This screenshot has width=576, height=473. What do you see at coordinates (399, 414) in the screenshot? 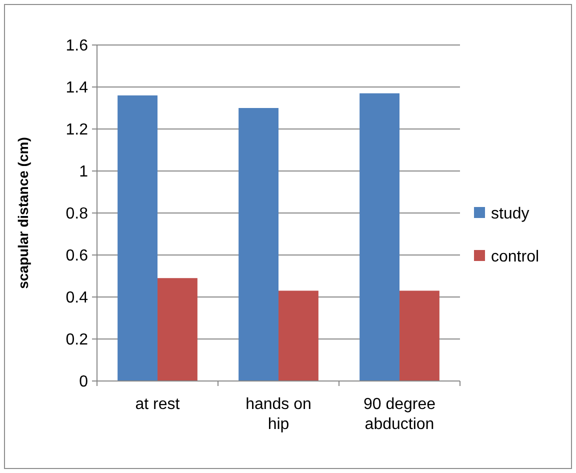
I see `x-tick-label: 90 degree abduction` at bounding box center [399, 414].